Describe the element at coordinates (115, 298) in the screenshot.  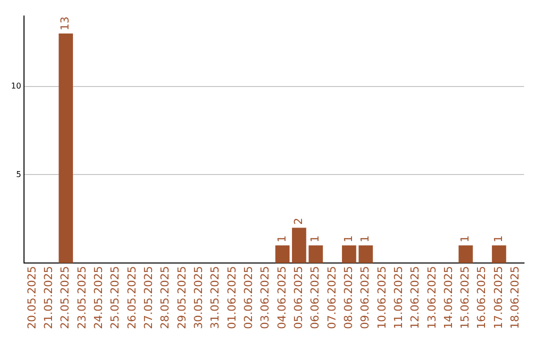
I see `x-tick-label: 25.05.2025` at that location.